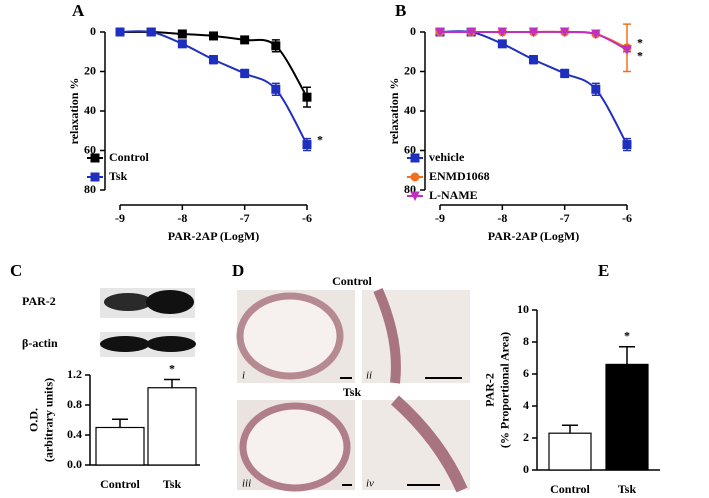 The width and height of the screenshot is (709, 498). I want to click on legend-label: ENMD1068, so click(459, 176).